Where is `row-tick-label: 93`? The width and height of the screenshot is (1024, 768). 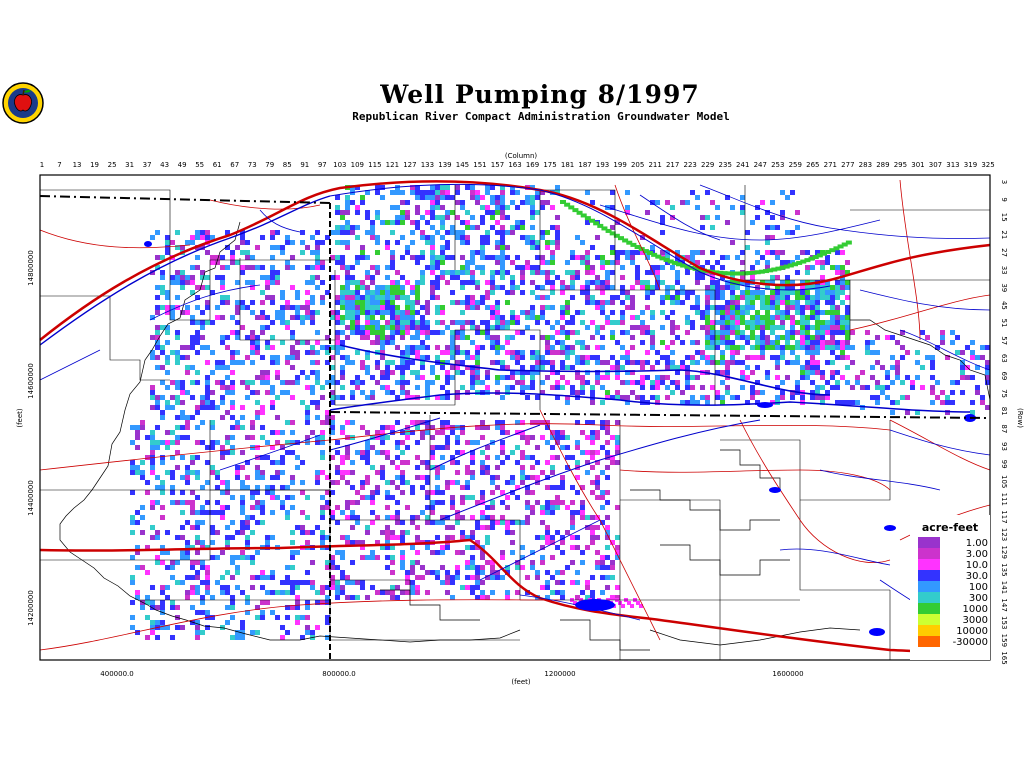
row-tick-label: 93 is located at coordinates (1004, 446).